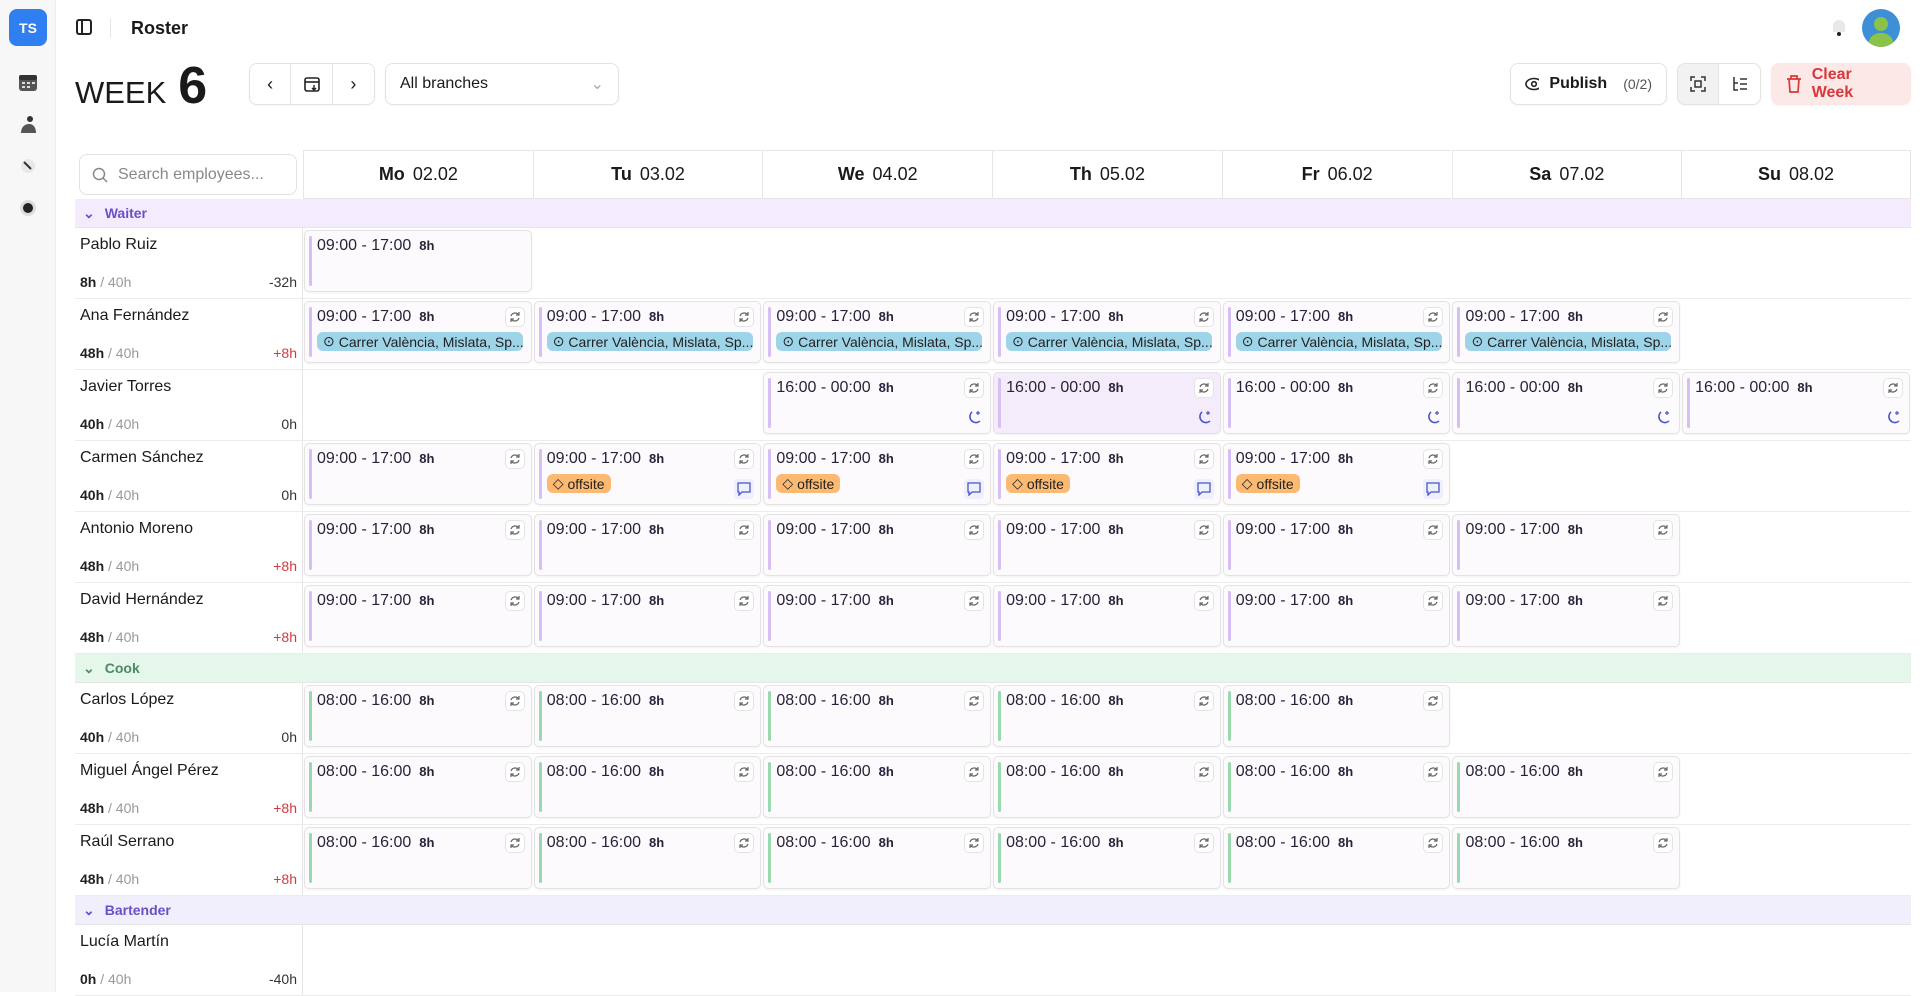 The height and width of the screenshot is (996, 1920). Describe the element at coordinates (974, 489) in the screenshot. I see `comment-icon` at that location.